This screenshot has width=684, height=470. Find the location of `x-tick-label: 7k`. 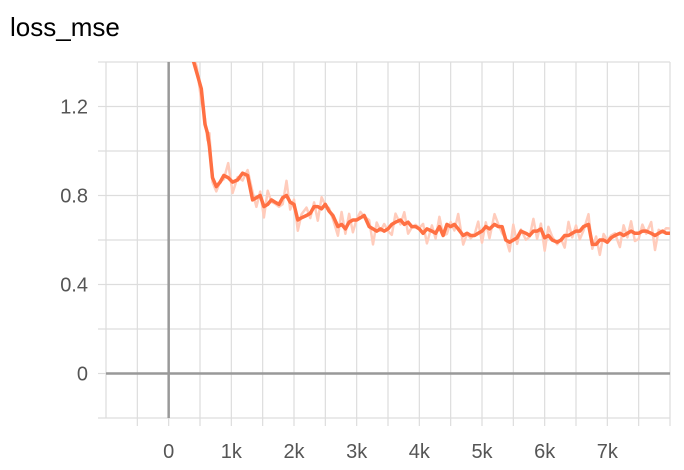

x-tick-label: 7k is located at coordinates (608, 452).